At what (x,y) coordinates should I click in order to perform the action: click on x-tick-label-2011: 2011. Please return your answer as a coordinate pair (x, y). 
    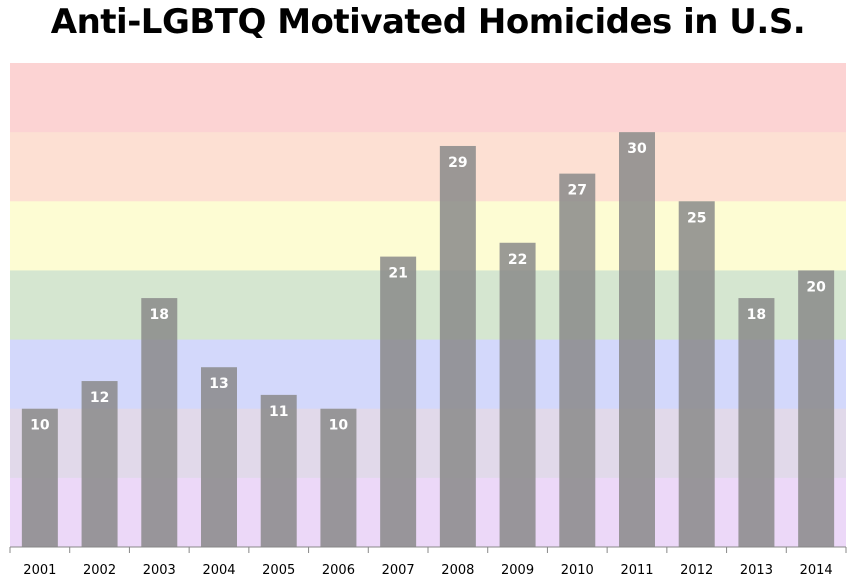
    Looking at the image, I should click on (636, 570).